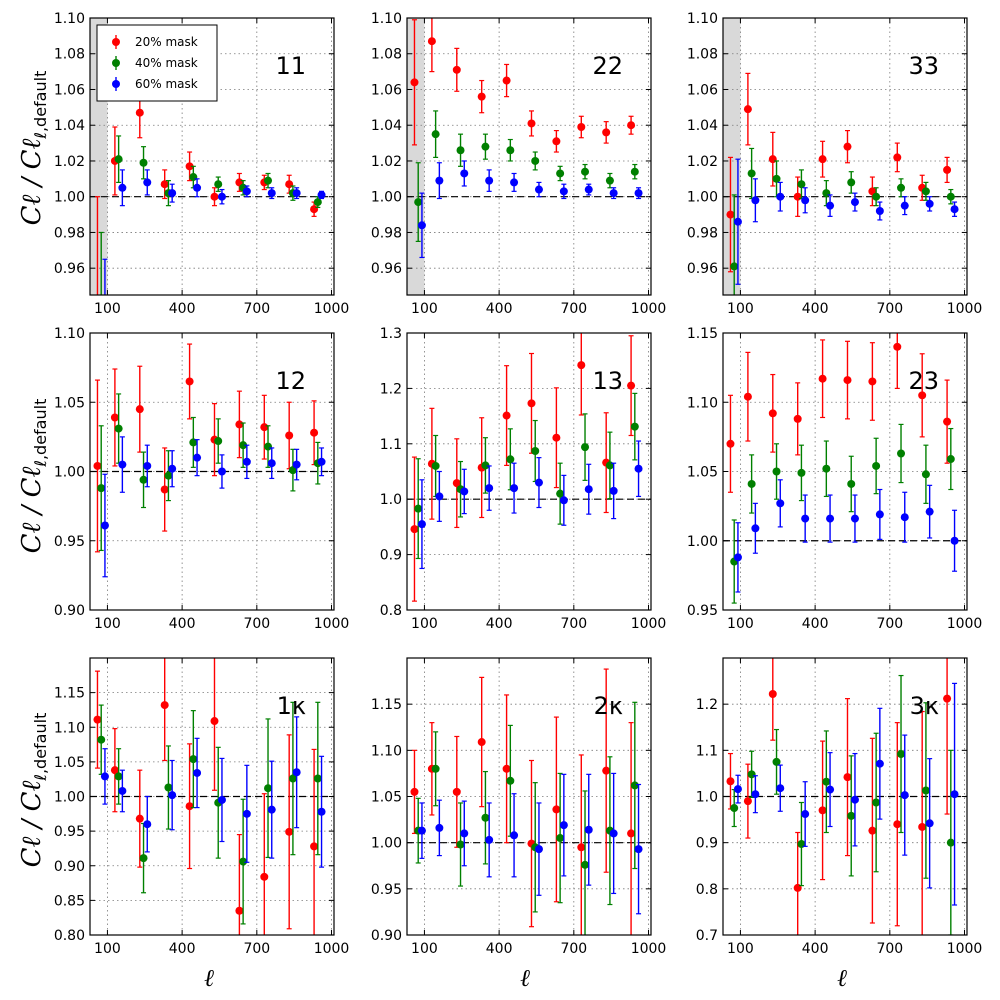 The width and height of the screenshot is (1000, 1000). I want to click on panel-label: 23, so click(923, 381).